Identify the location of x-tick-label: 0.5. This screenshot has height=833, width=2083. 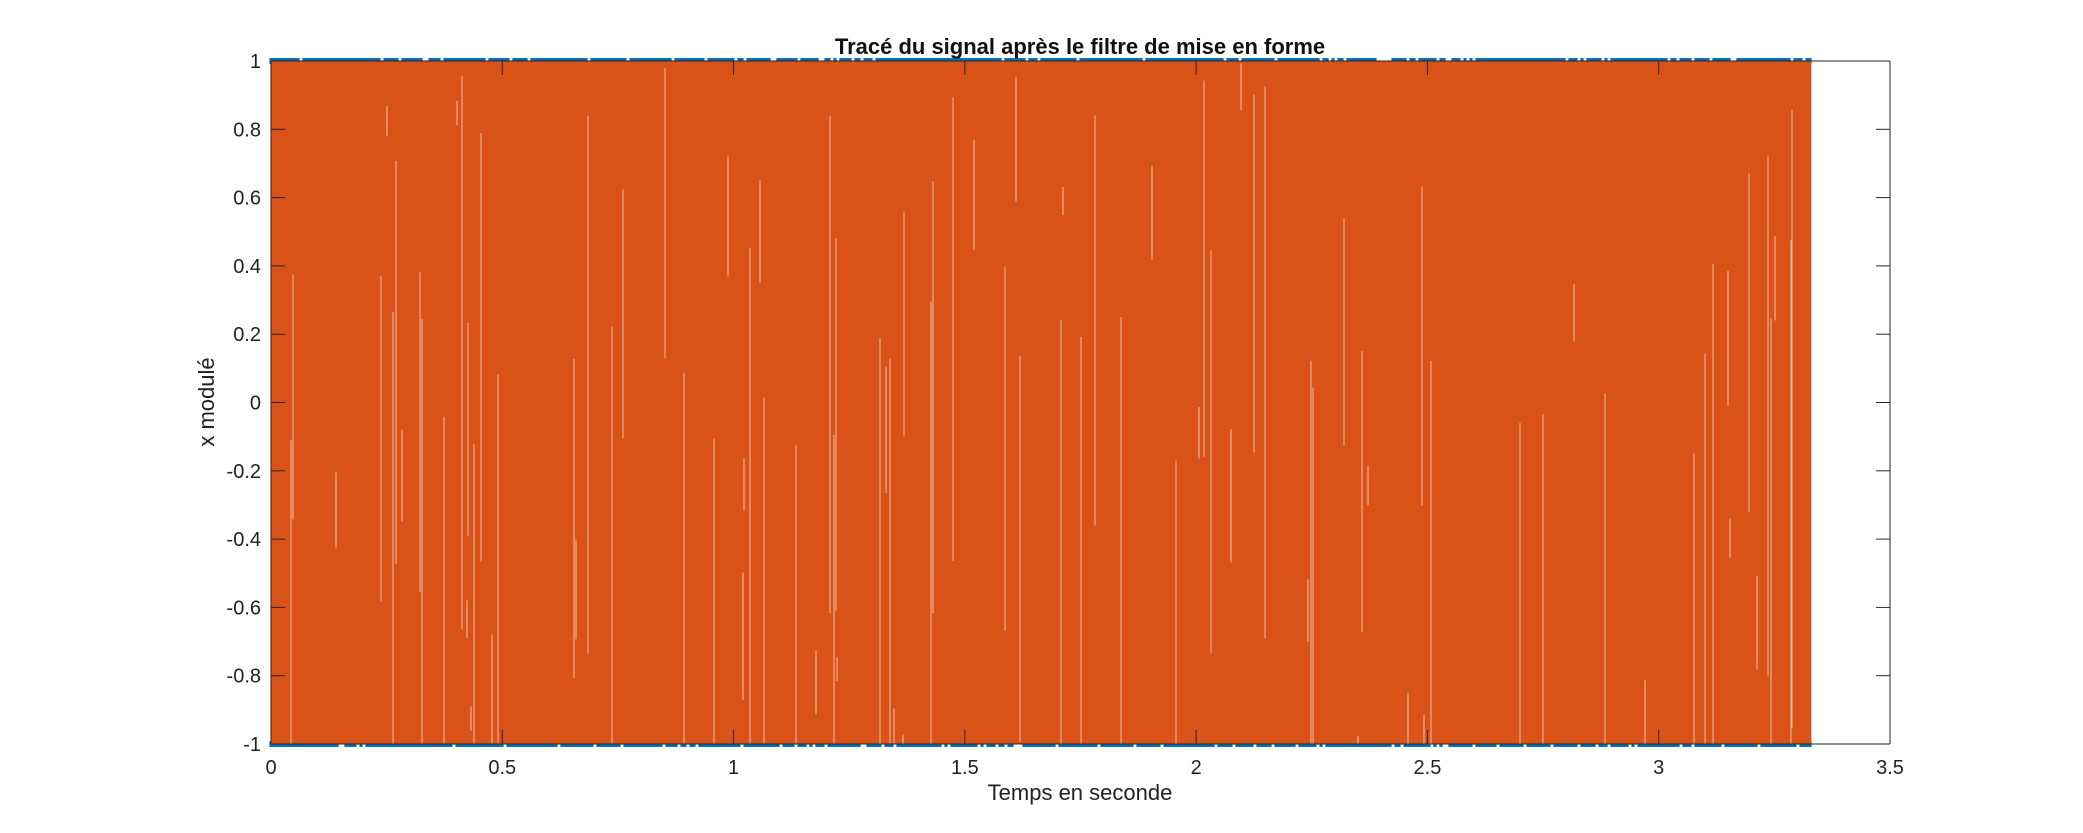
(502, 768).